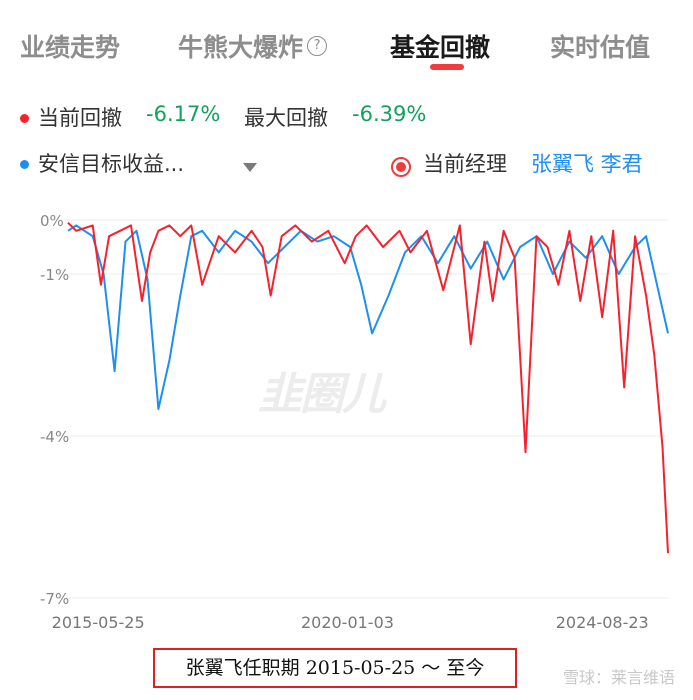  I want to click on help-icon: ?, so click(317, 46).